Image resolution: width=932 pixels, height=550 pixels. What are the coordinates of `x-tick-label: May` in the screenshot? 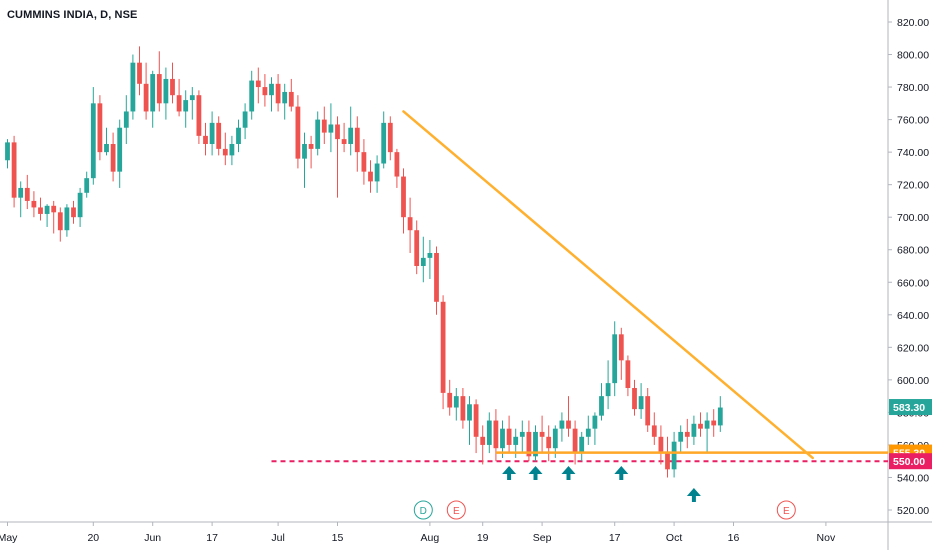 It's located at (9, 538).